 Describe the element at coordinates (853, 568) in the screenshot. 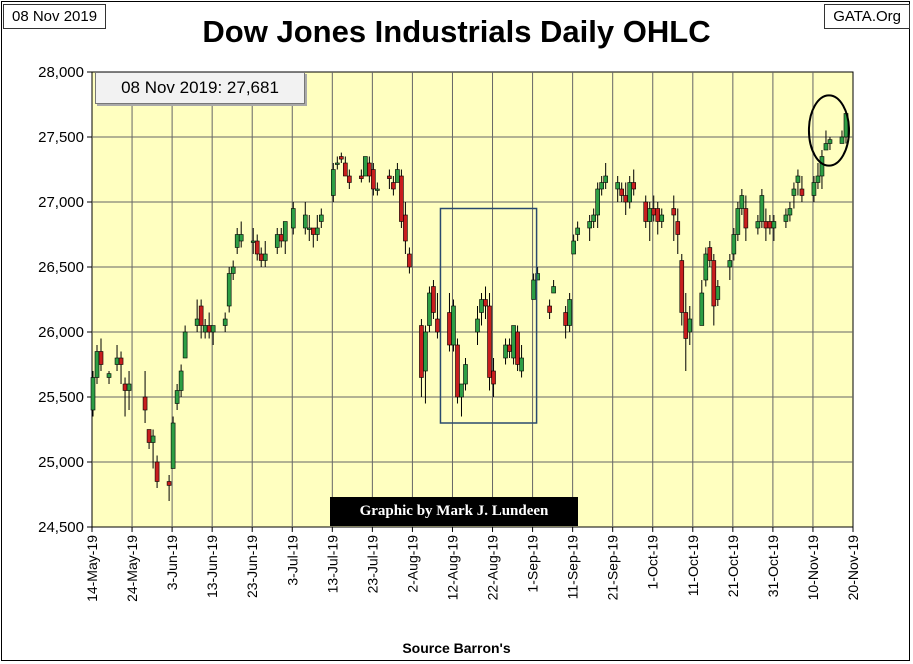

I see `x-tick-label: 20-Nov-19` at that location.